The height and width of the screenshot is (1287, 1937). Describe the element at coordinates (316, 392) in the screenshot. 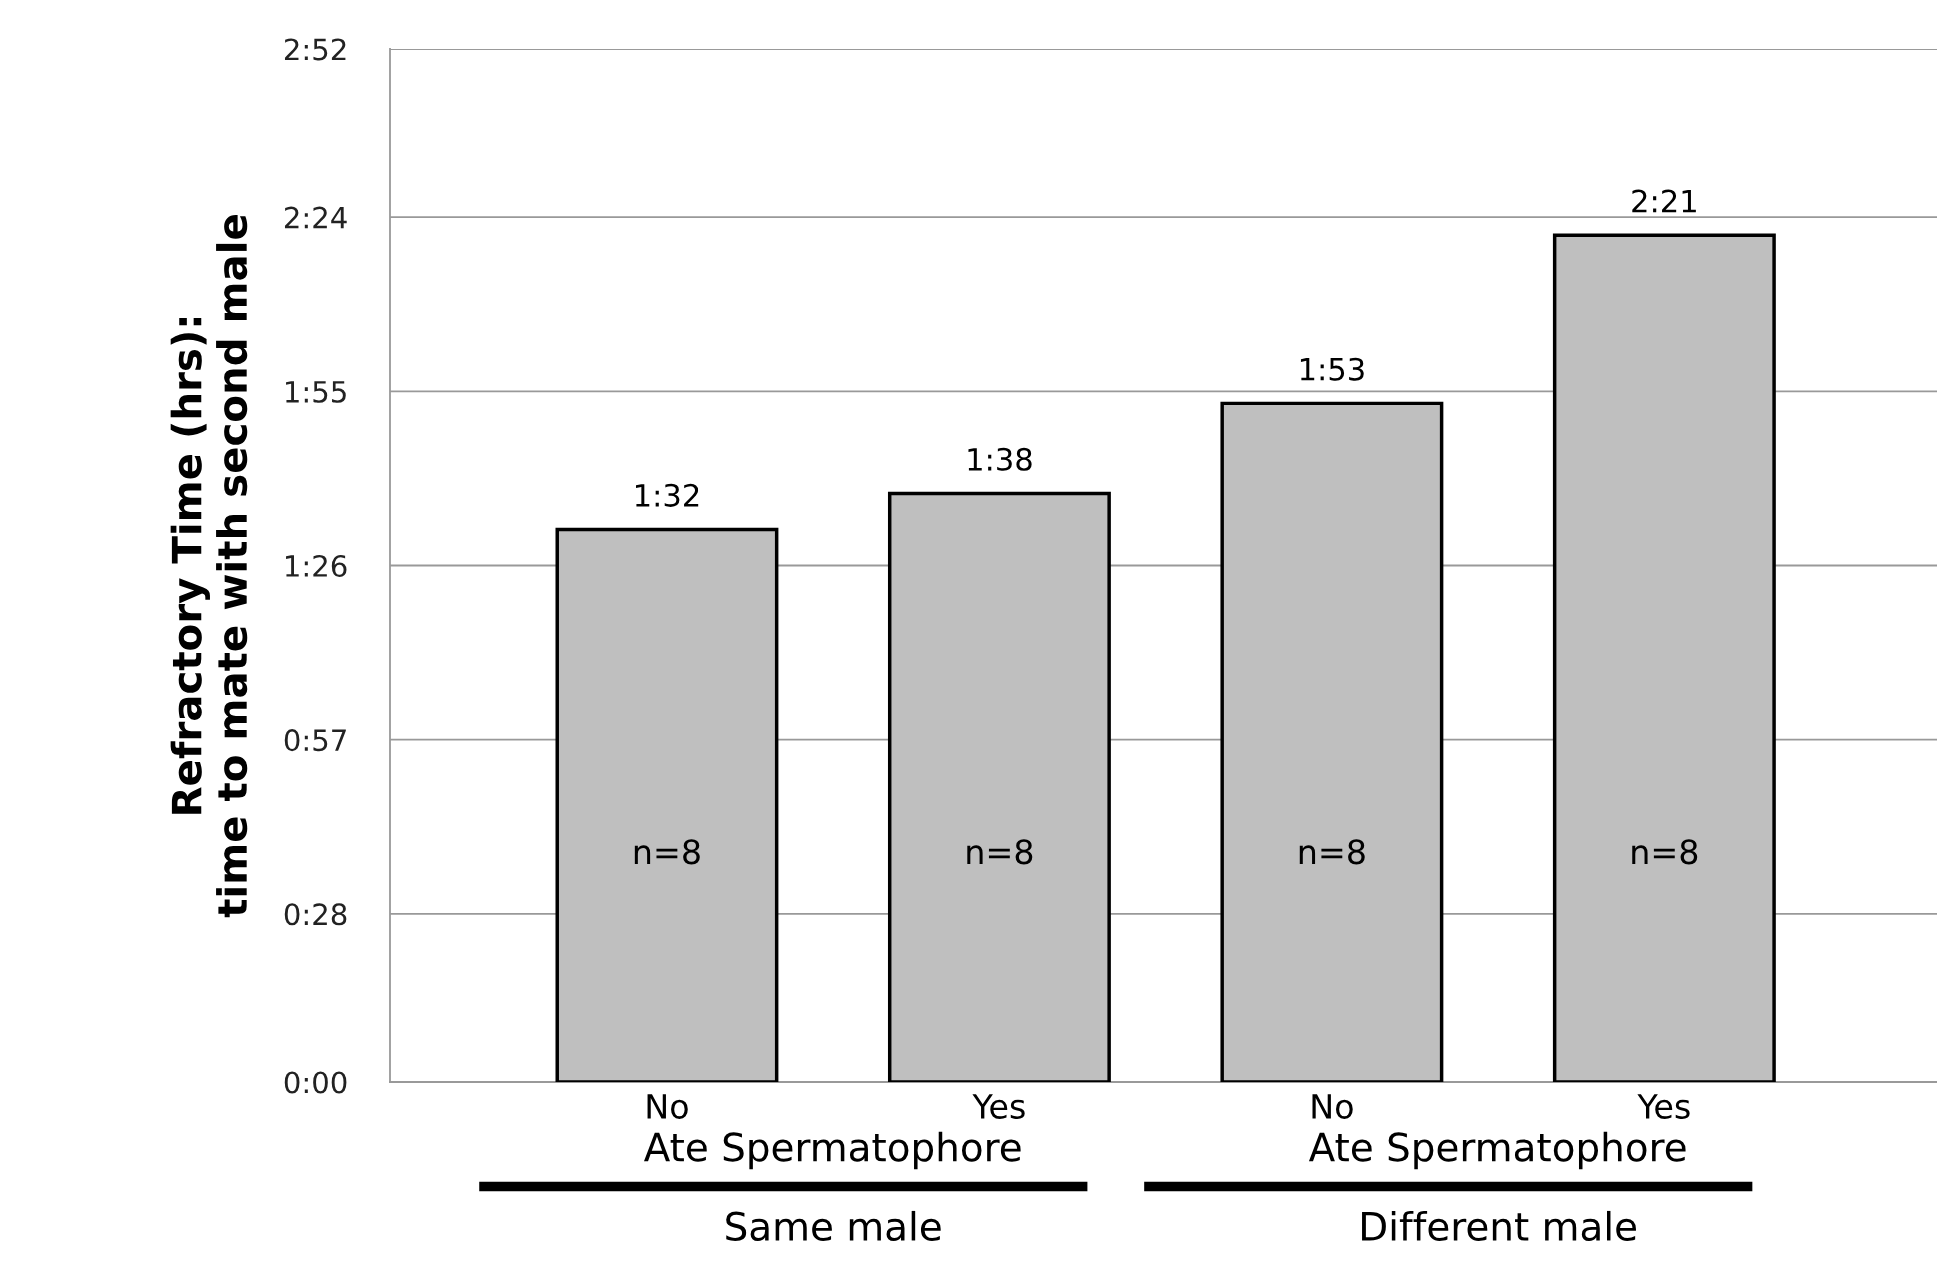

I see `y-tick-label: 1:55` at that location.